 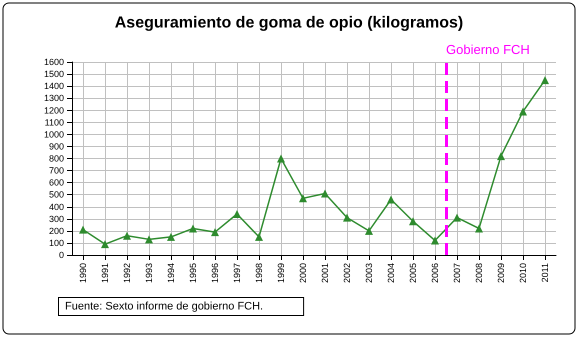 I want to click on x-tick-label: 2010, so click(x=523, y=273).